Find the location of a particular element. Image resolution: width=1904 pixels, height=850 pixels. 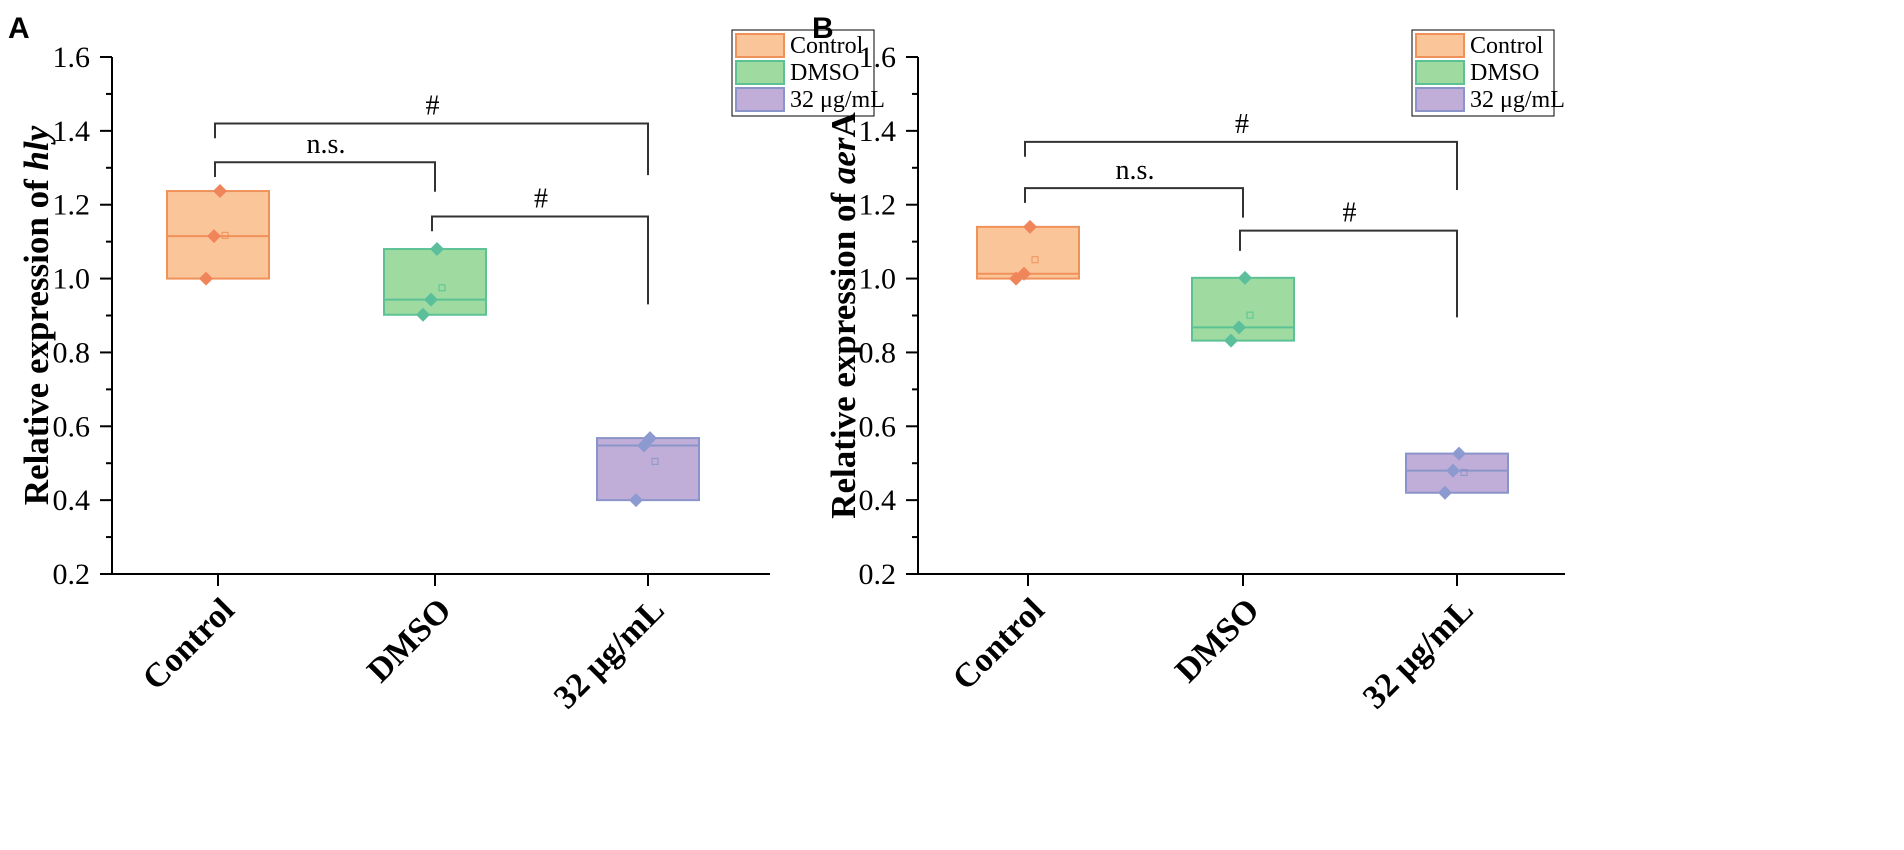

y-axis-title: Relative expression of hly is located at coordinates (36, 315).